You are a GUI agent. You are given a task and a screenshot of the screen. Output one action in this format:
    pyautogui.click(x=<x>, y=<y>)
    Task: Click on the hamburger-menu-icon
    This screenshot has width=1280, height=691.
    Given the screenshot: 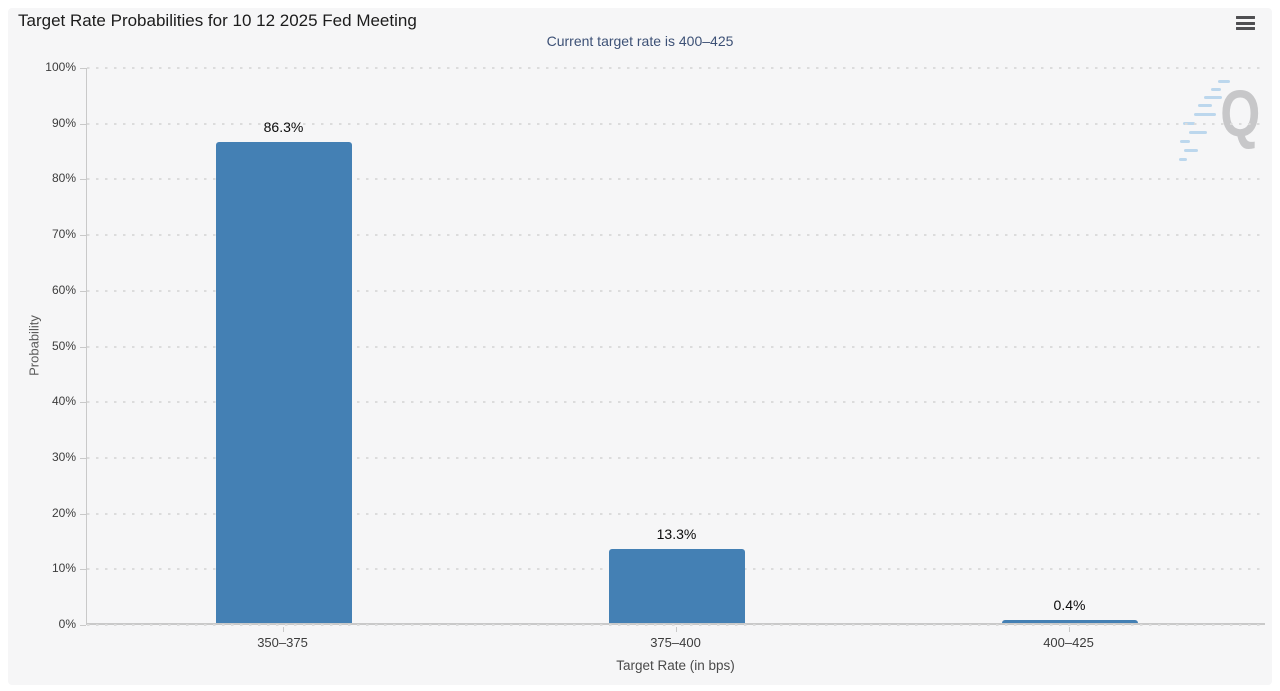 What is the action you would take?
    pyautogui.click(x=1246, y=24)
    